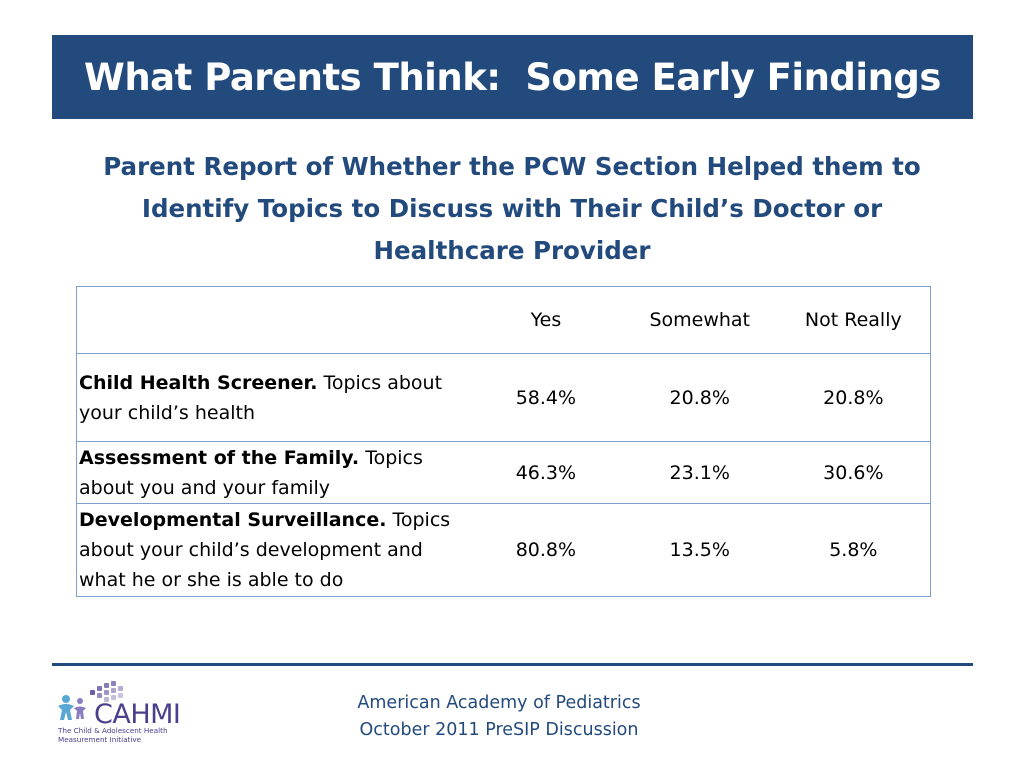 The width and height of the screenshot is (1024, 768). I want to click on footer-line-1: American Academy of Pediatrics, so click(499, 703).